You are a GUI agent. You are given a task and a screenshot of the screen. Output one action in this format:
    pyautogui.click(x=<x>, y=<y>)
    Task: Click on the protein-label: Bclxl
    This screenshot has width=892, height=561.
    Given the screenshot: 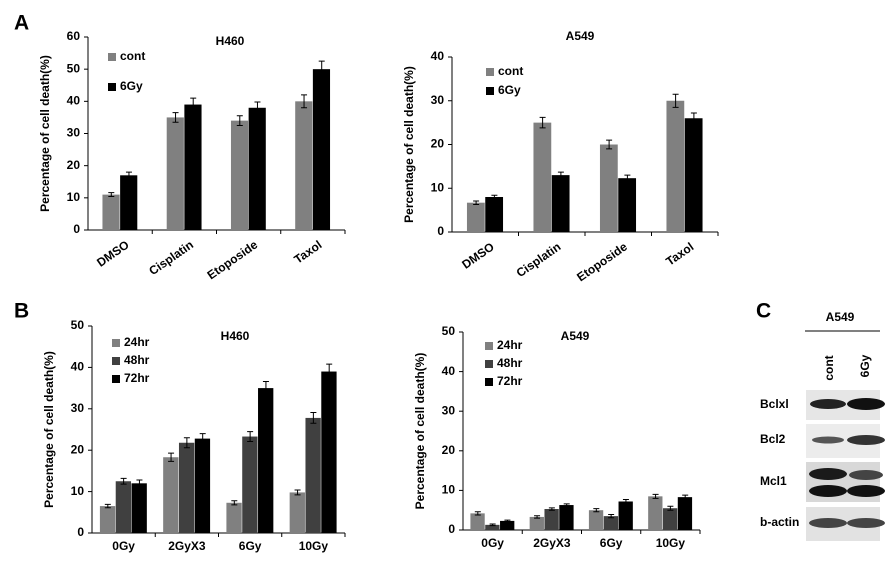 What is the action you would take?
    pyautogui.click(x=774, y=404)
    